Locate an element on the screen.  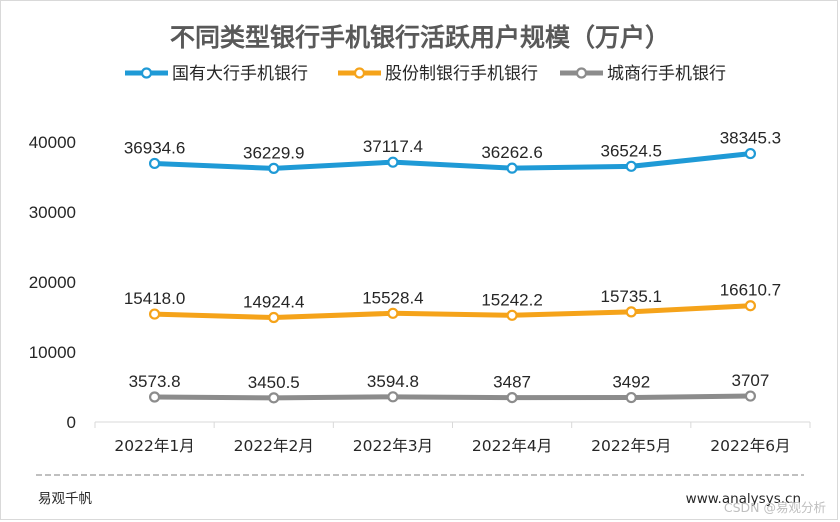
legend-item-2: 城商行手机银行 is located at coordinates (643, 74).